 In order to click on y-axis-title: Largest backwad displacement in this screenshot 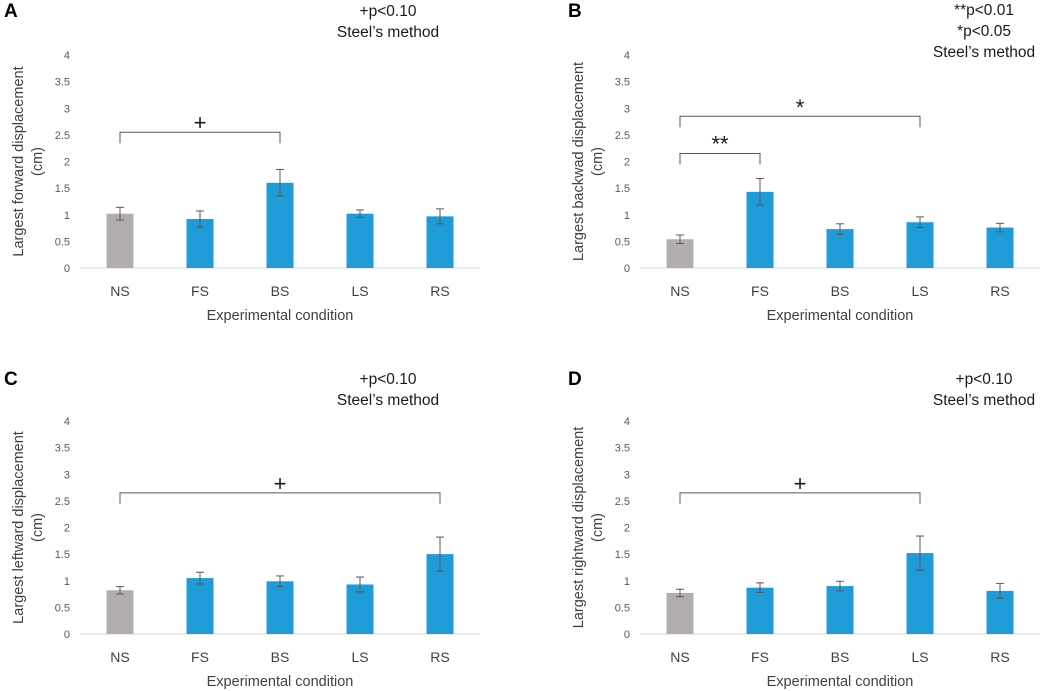, I will do `click(579, 161)`.